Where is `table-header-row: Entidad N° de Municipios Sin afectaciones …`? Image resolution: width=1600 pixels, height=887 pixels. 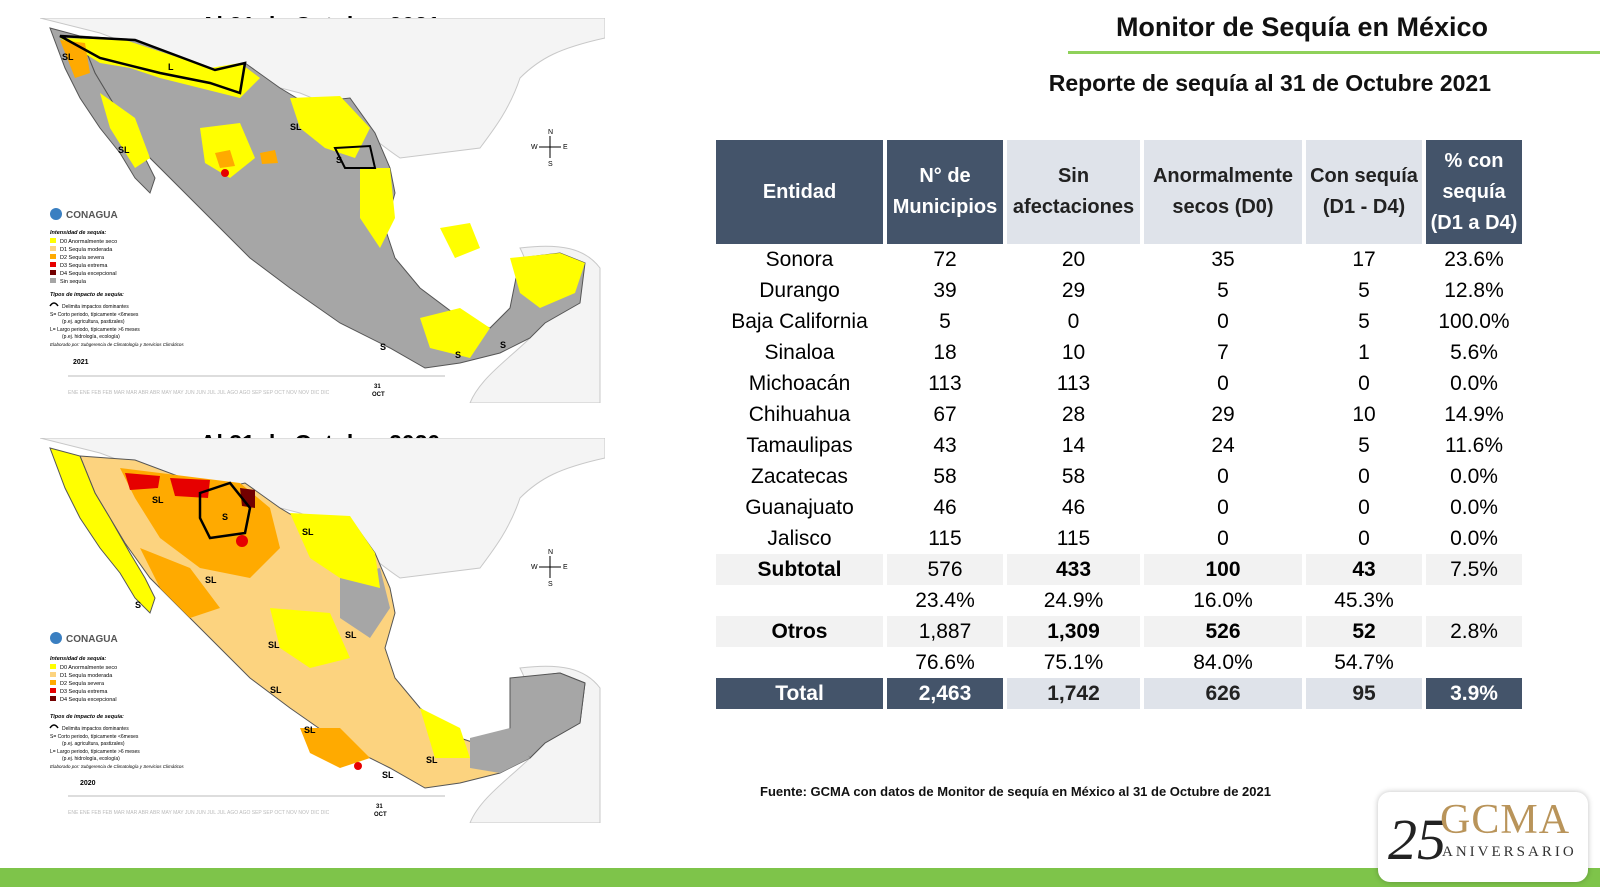 table-header-row: Entidad N° de Municipios Sin afectaciones … is located at coordinates (1119, 192).